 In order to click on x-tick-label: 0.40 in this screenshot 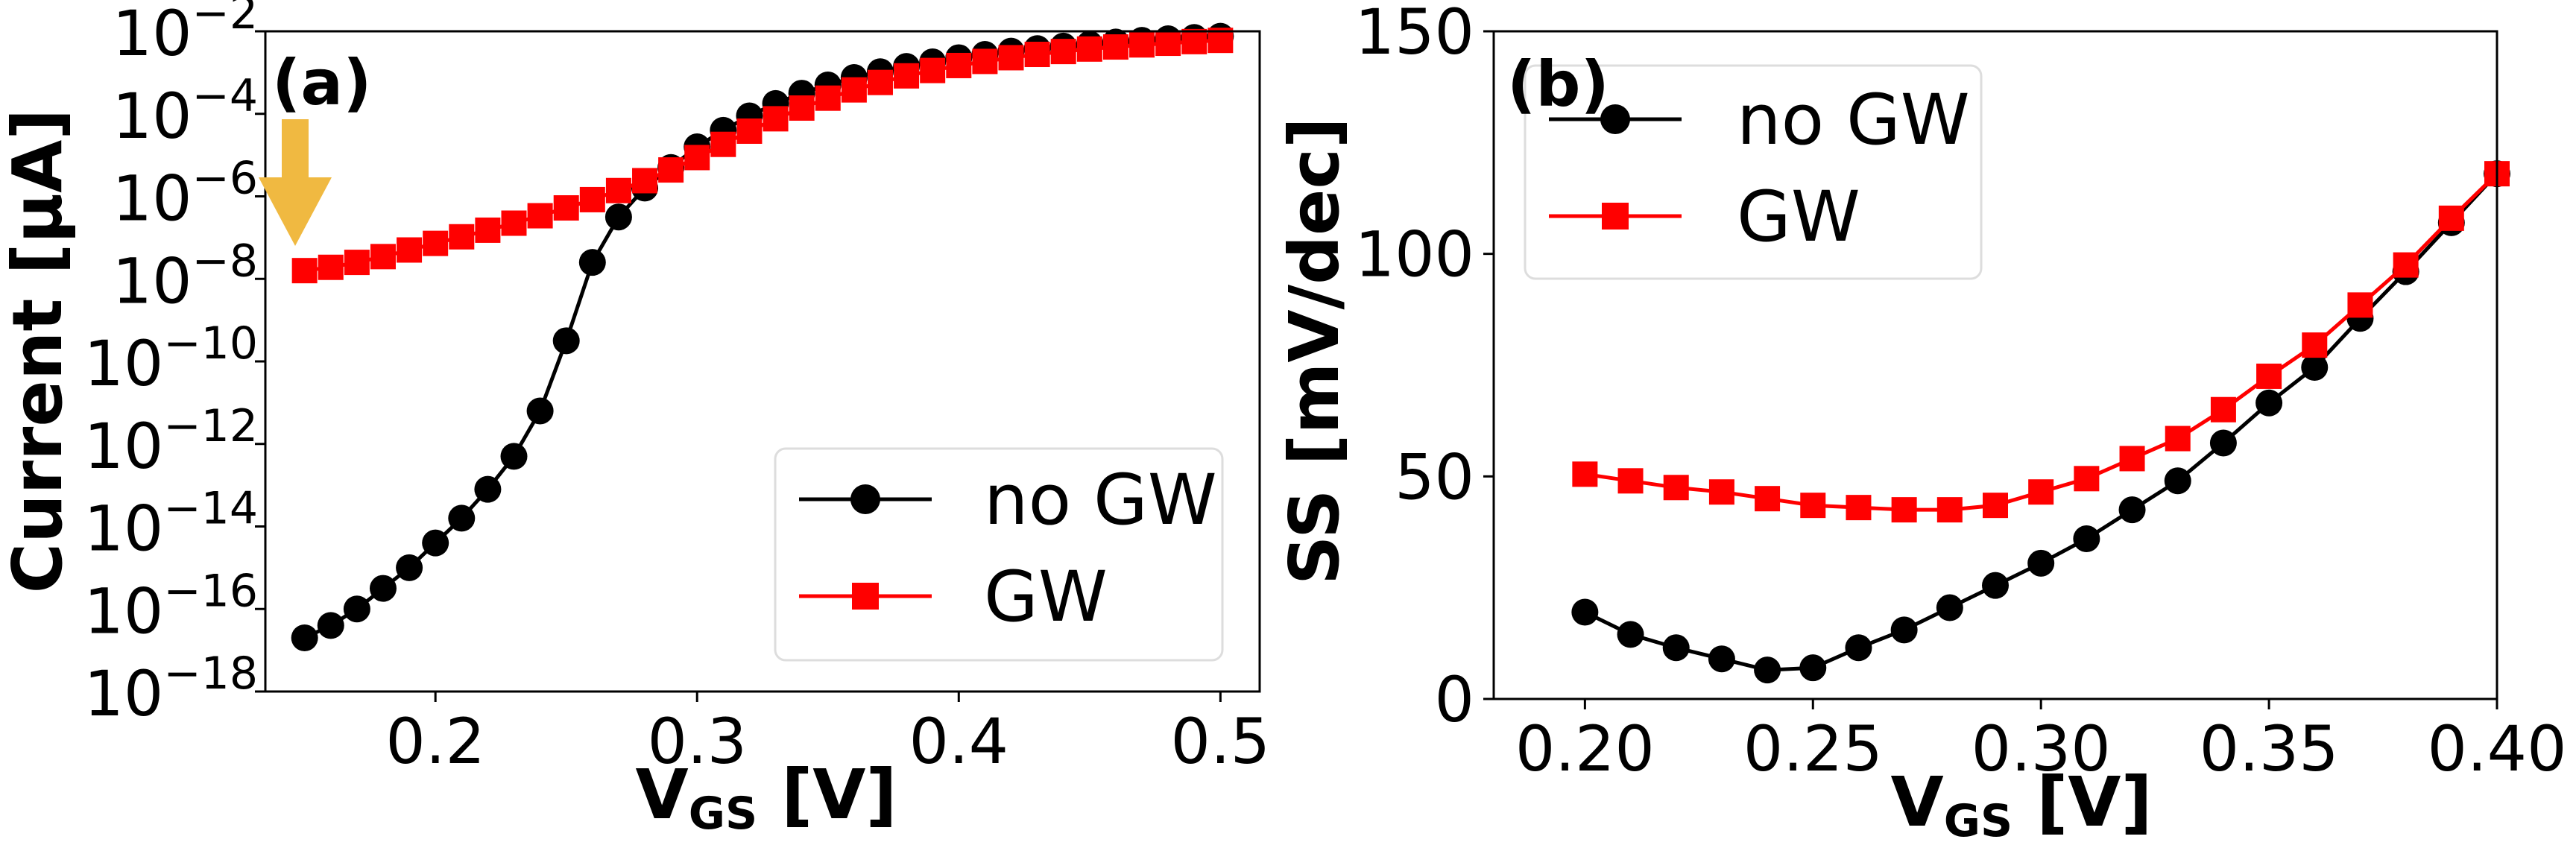, I will do `click(2496, 748)`.